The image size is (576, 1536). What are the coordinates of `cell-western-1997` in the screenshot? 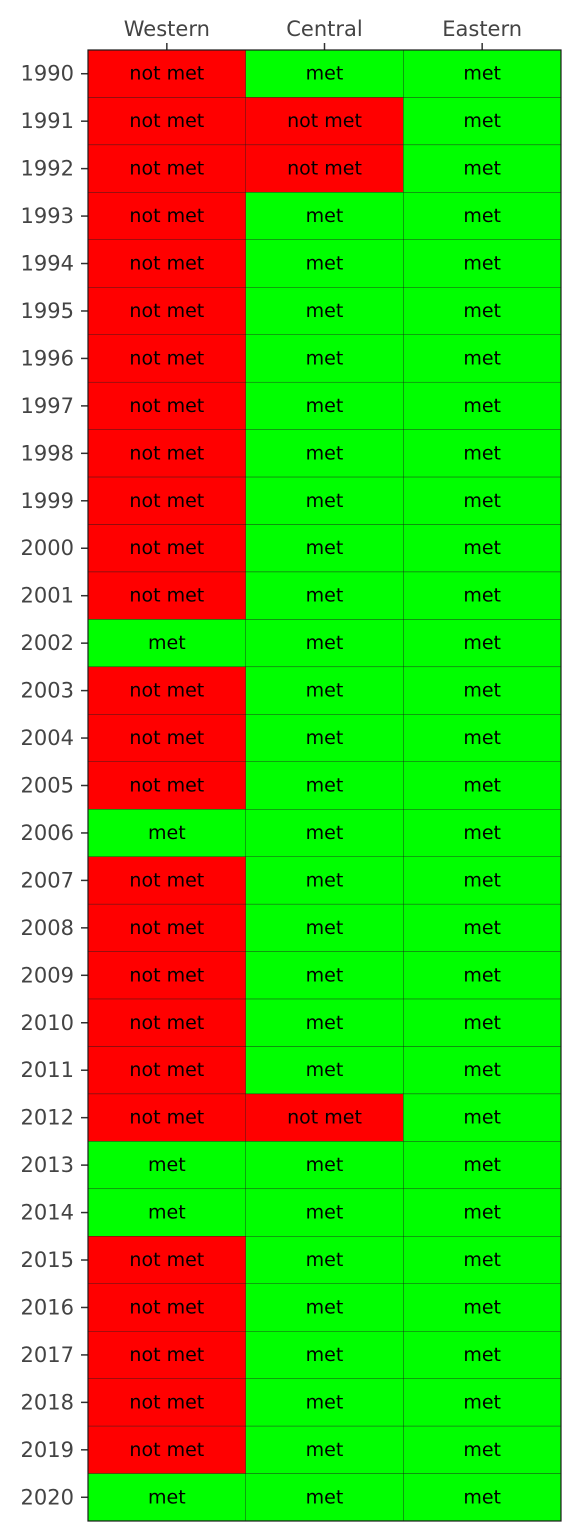 It's located at (166, 405).